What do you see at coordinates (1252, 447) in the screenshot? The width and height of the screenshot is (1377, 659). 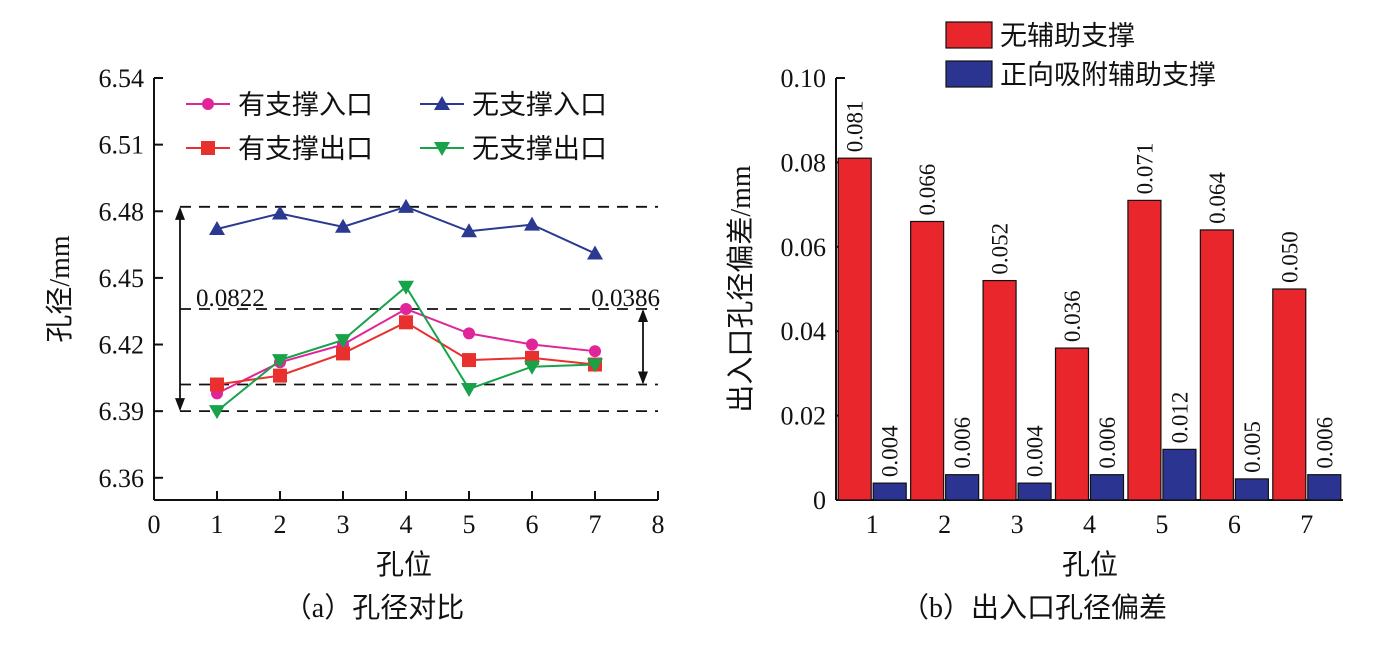 I see `bar-value-label: 0.005` at bounding box center [1252, 447].